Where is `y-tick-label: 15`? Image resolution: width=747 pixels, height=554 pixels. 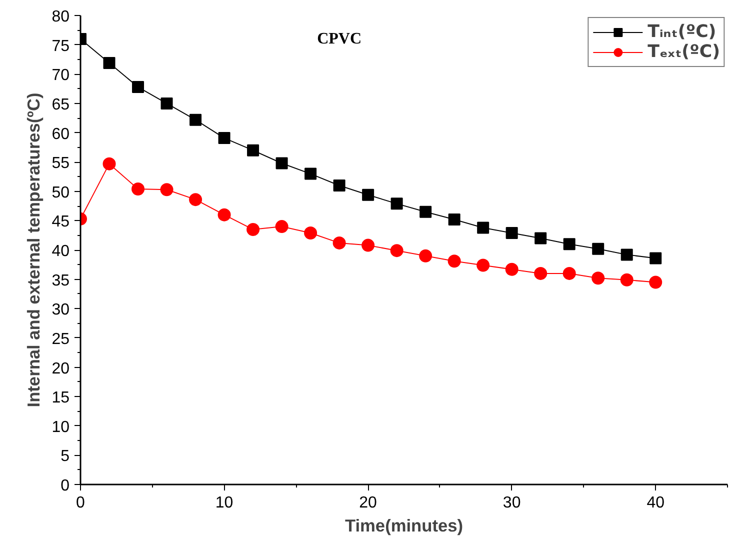
y-tick-label: 15 is located at coordinates (61, 398).